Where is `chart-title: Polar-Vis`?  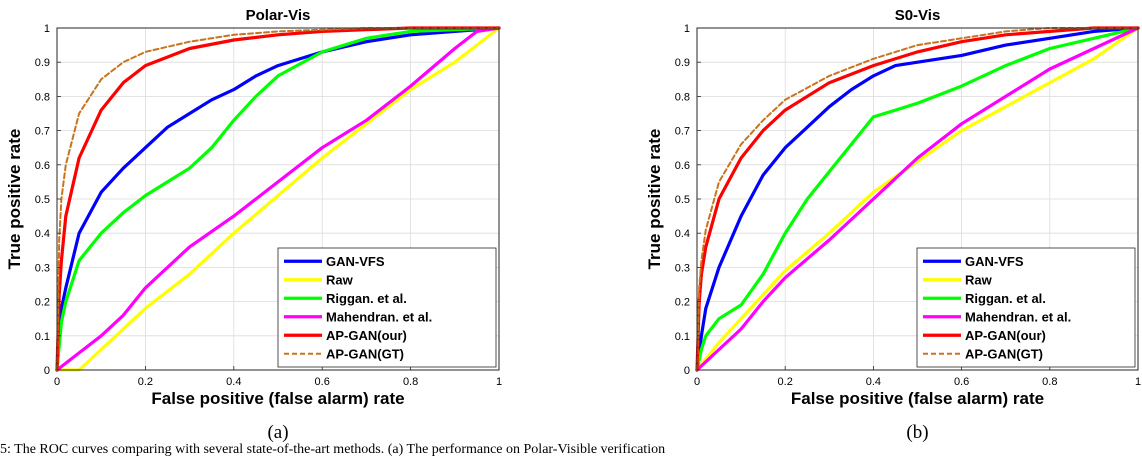
chart-title: Polar-Vis is located at coordinates (278, 15).